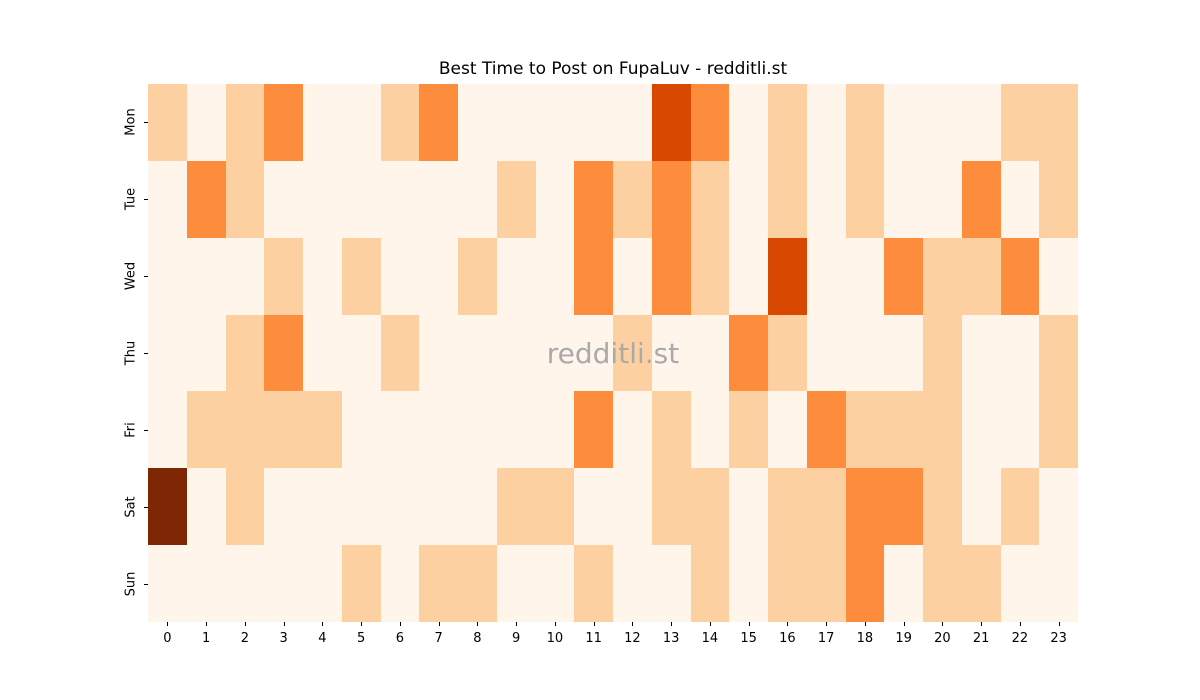 The height and width of the screenshot is (700, 1200). I want to click on x-tick-label-23: 23, so click(1058, 638).